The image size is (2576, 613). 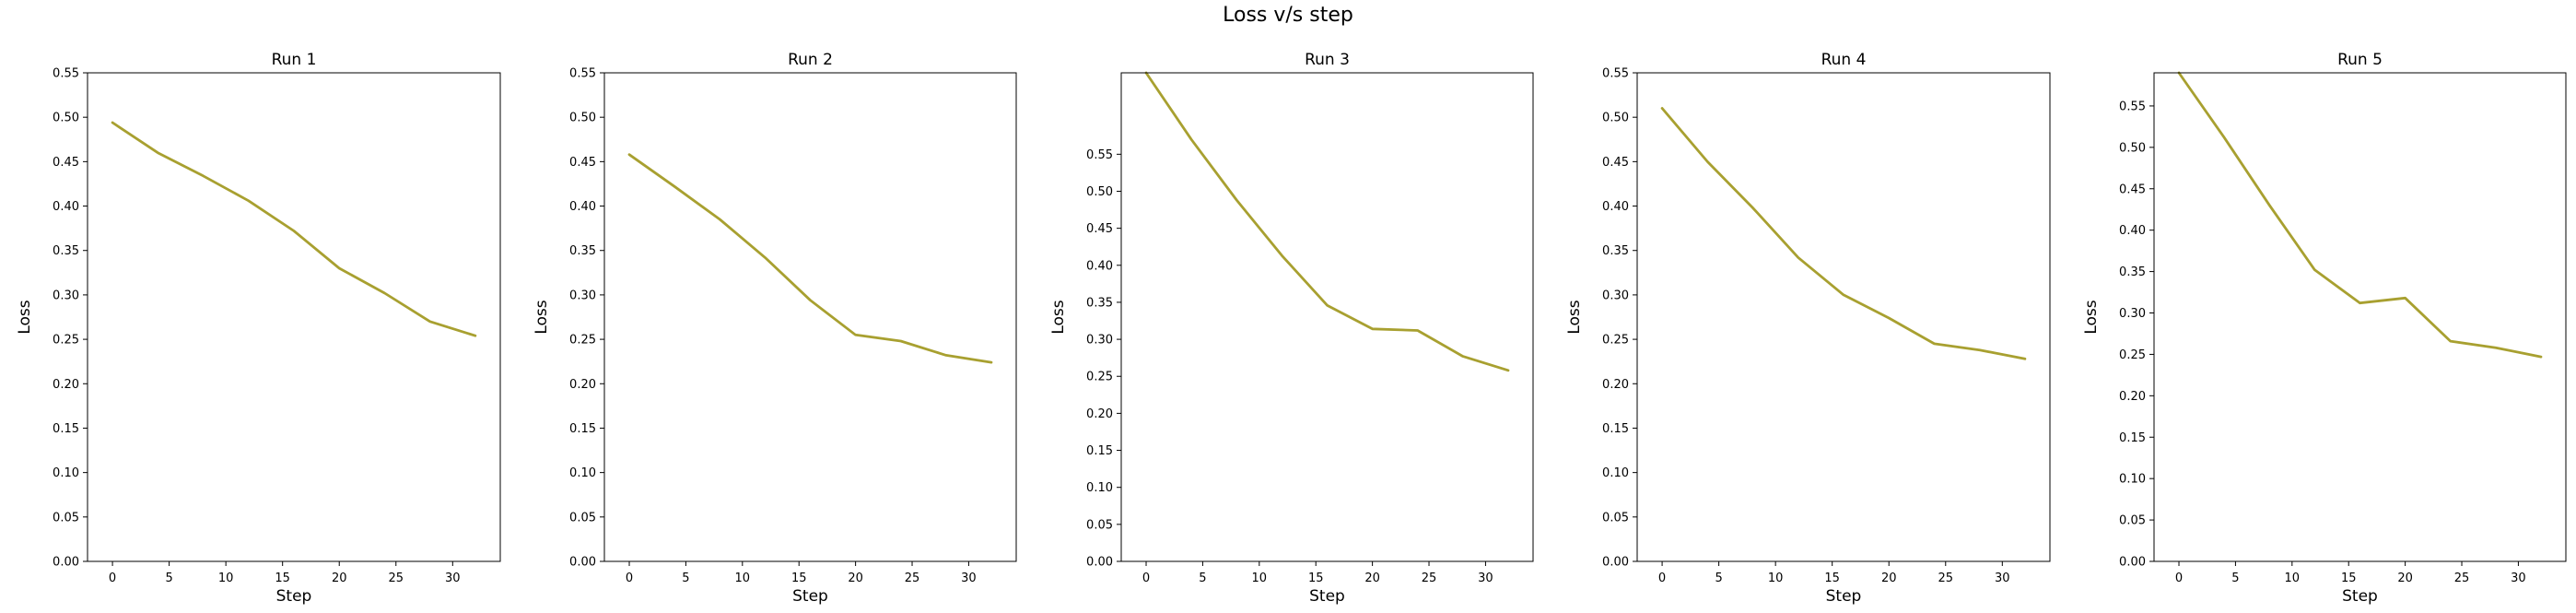 What do you see at coordinates (582, 207) in the screenshot?
I see `run2-ytick-label: 0.40` at bounding box center [582, 207].